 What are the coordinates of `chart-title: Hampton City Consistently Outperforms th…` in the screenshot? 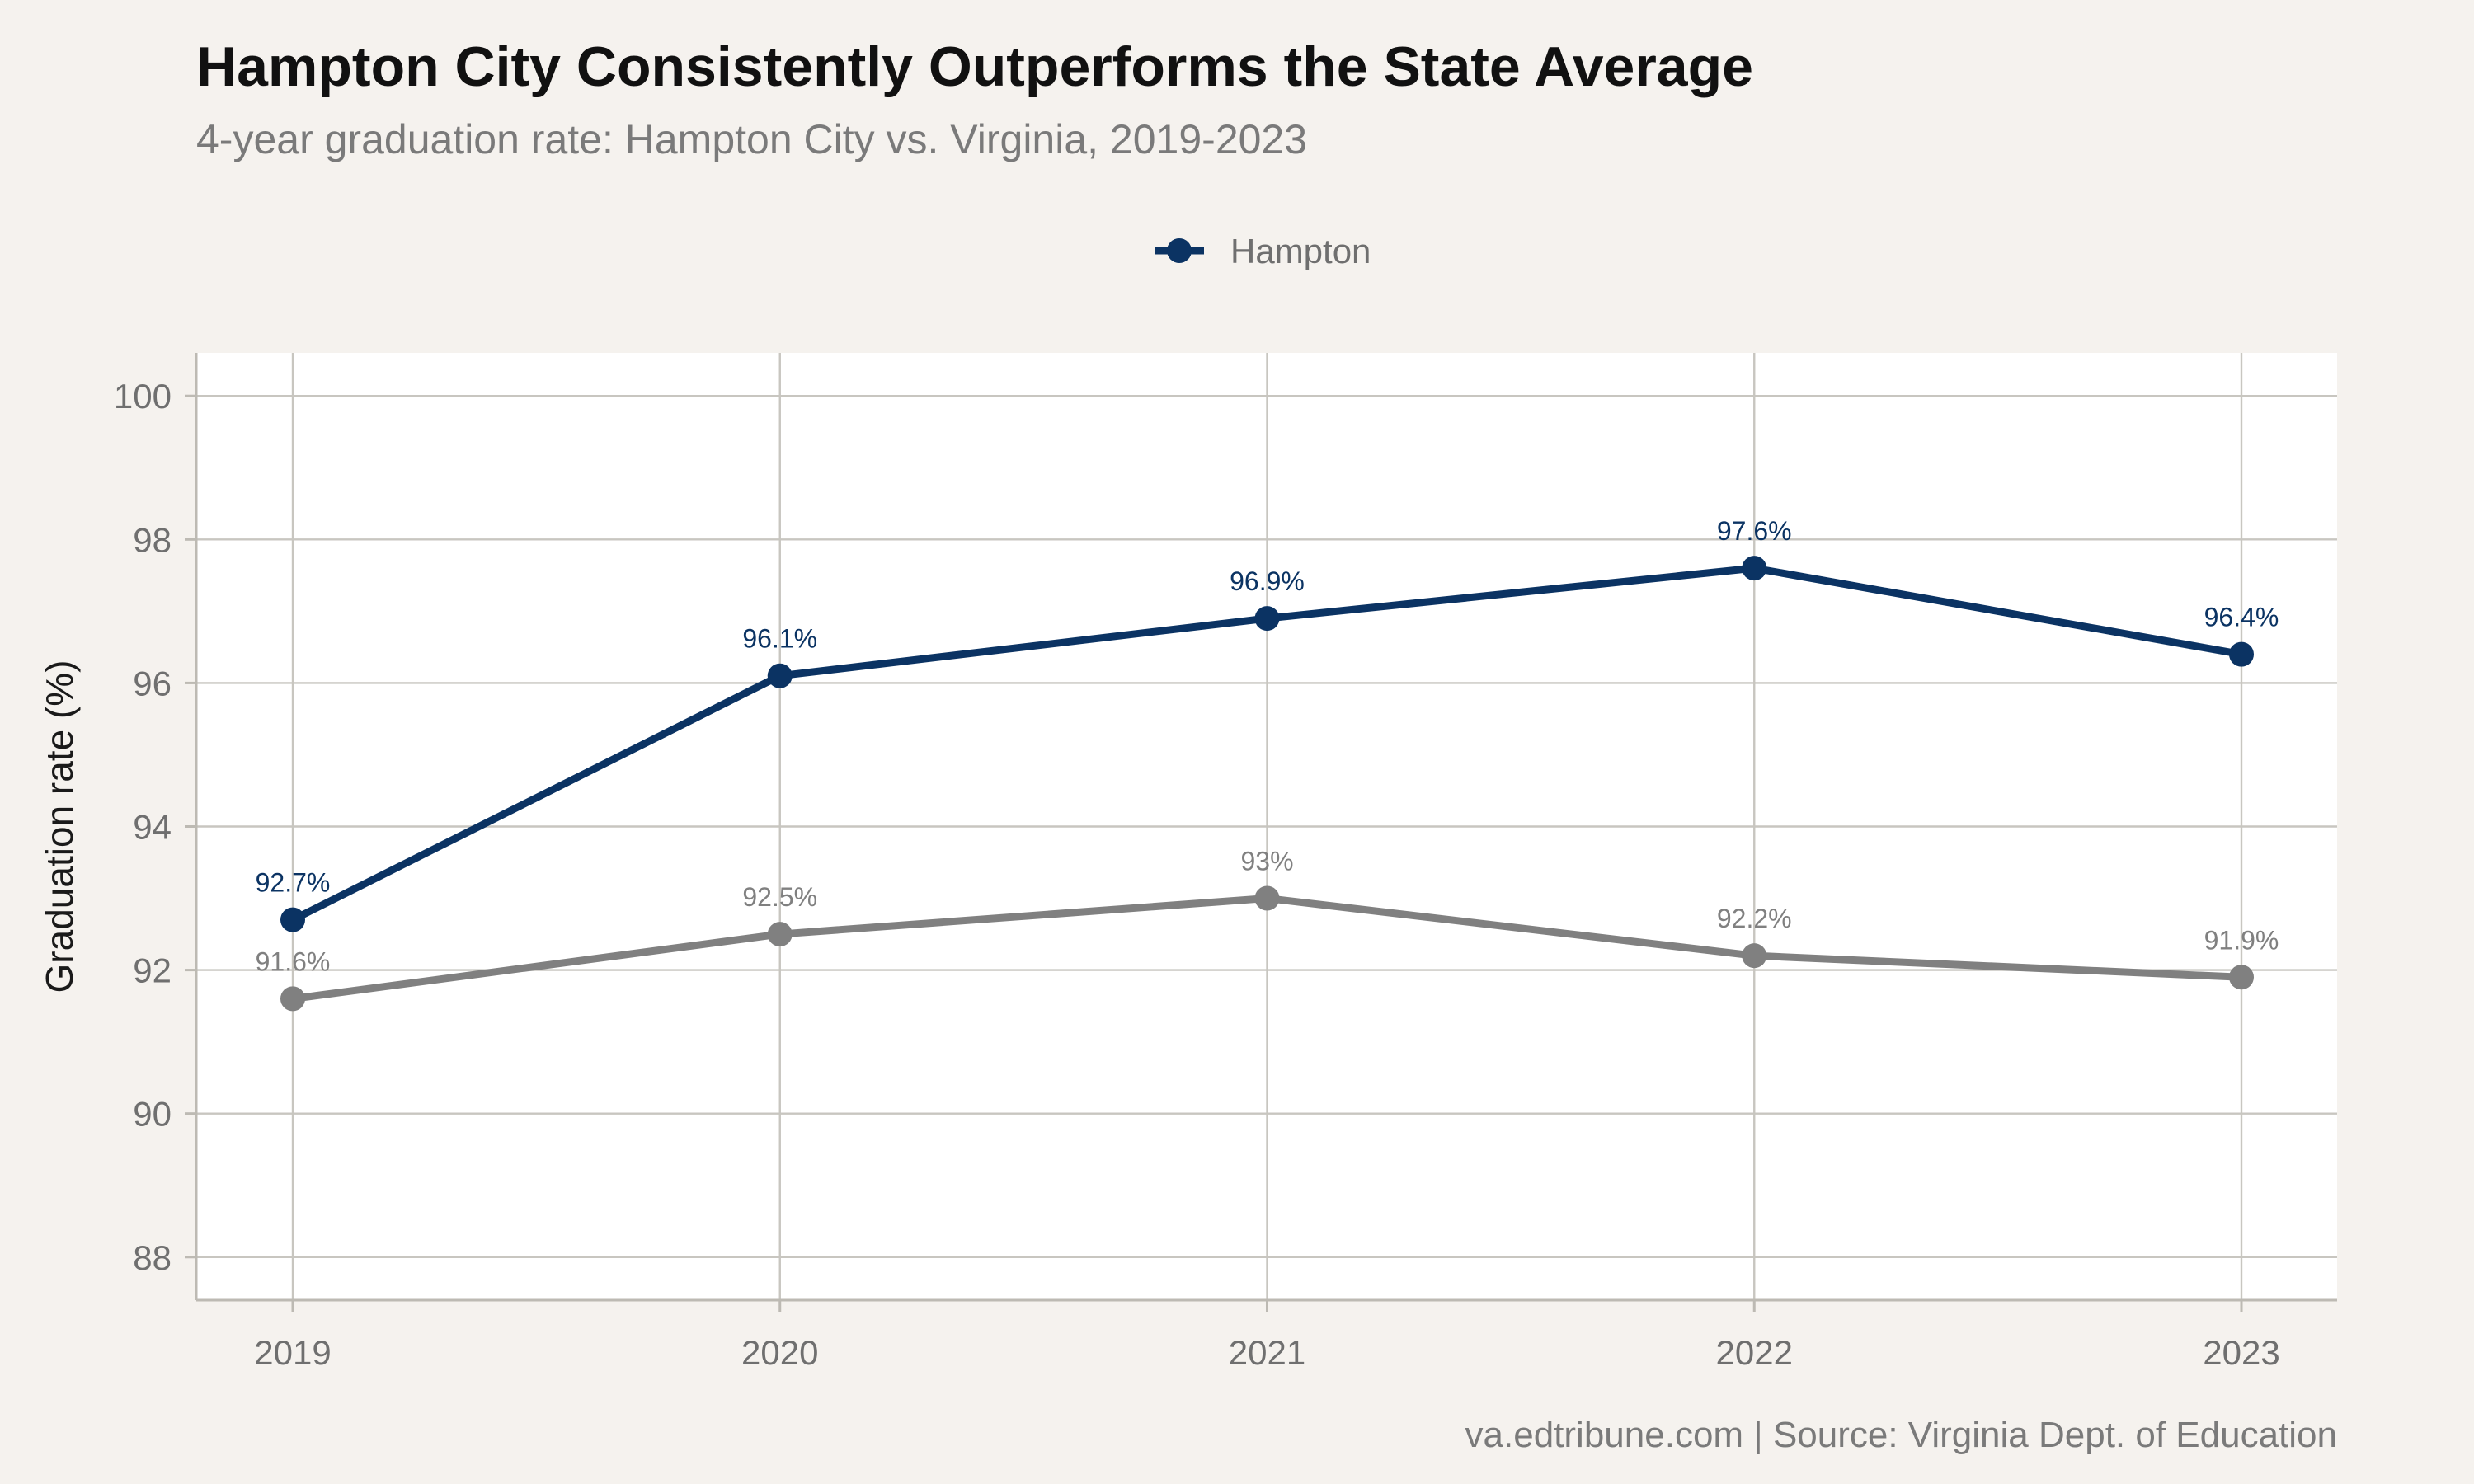 It's located at (974, 66).